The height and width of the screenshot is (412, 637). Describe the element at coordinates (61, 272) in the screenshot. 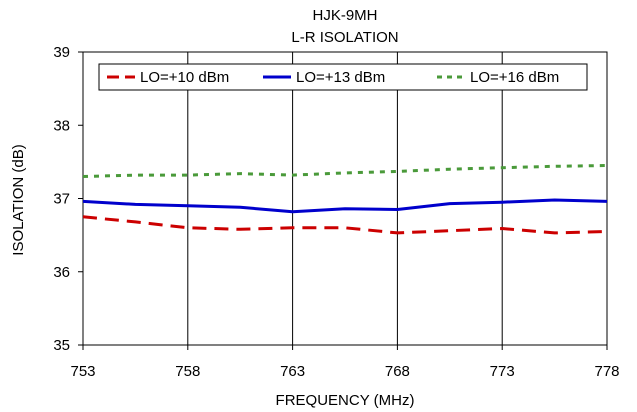

I see `y-tick-label: 36` at that location.